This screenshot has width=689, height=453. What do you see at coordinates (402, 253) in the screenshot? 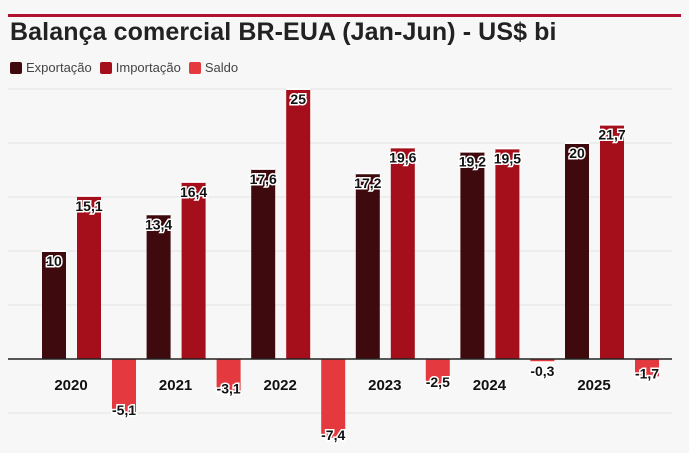
I see `bar-importação-2023` at bounding box center [402, 253].